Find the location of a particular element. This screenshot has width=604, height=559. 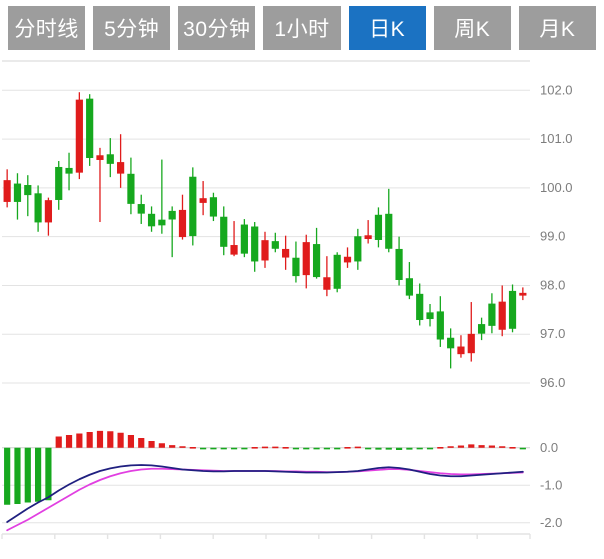

tab-active-period-4: 日K is located at coordinates (387, 28).